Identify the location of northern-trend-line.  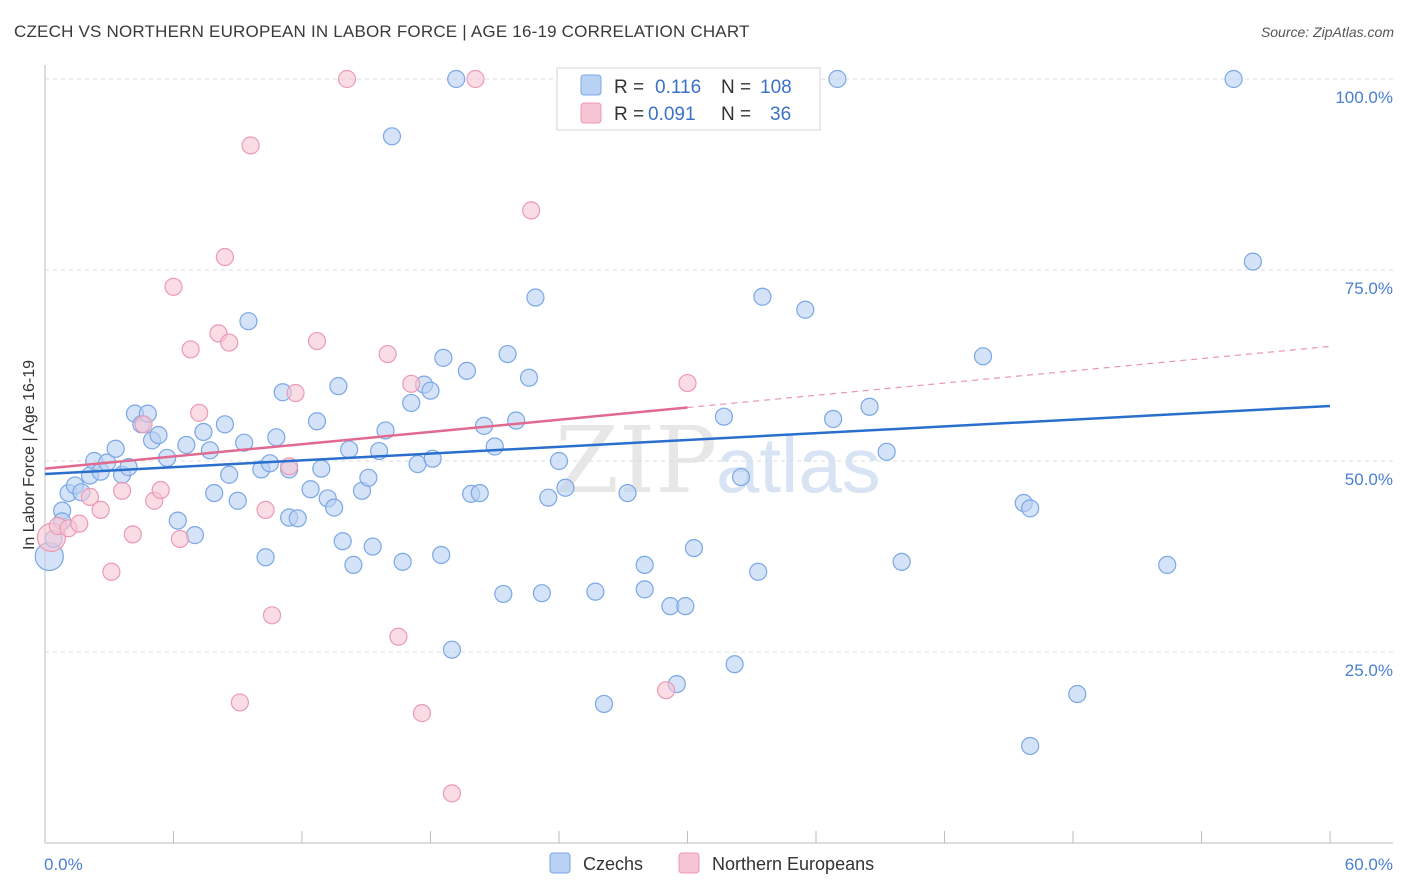
(366, 438).